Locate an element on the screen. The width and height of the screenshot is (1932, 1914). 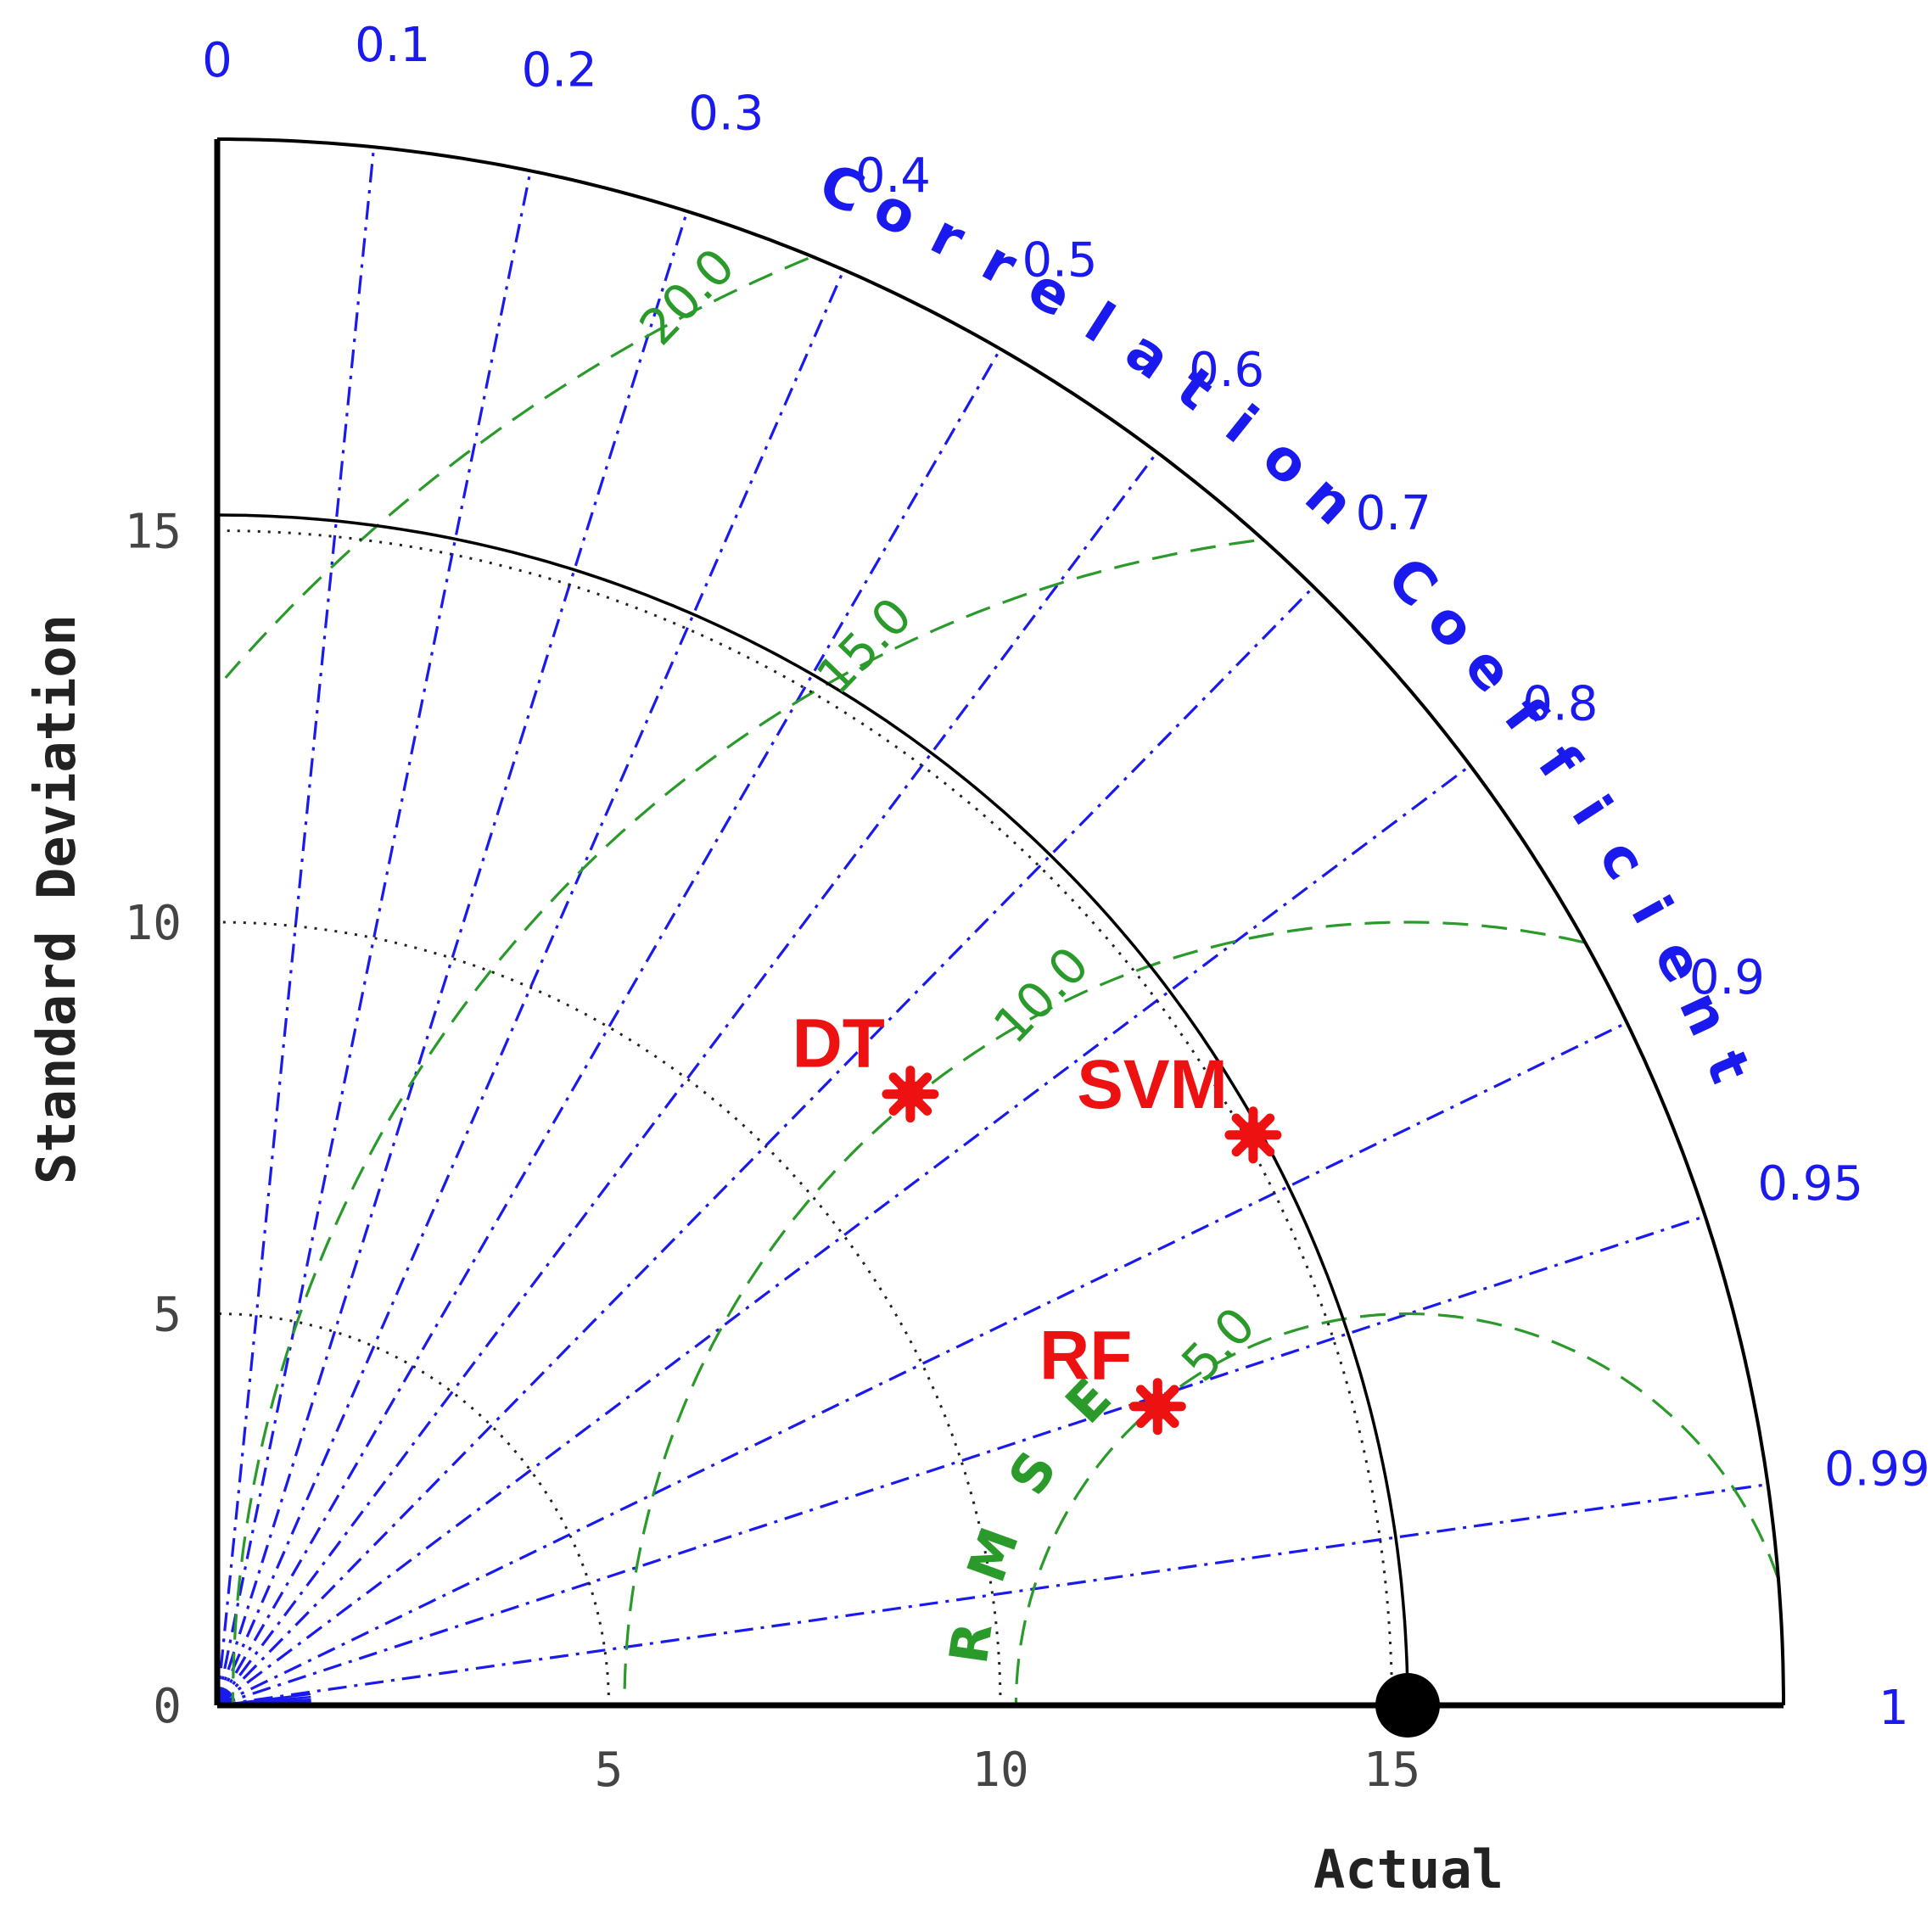
correlation-axis-title-char: a is located at coordinates (1148, 355).